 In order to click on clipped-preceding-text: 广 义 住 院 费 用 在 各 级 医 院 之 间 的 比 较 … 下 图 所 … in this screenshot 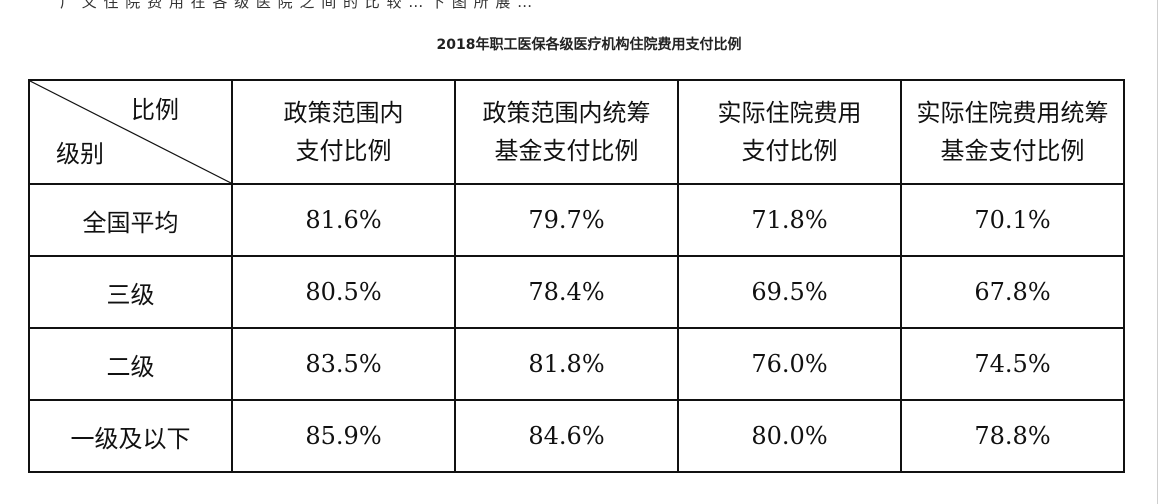, I will do `click(297, 5)`.